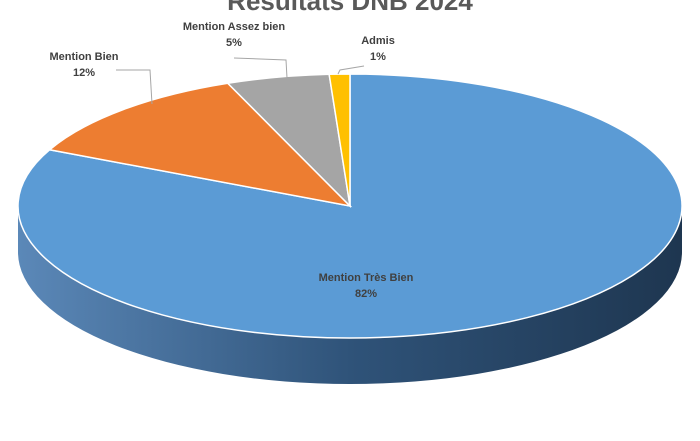 The height and width of the screenshot is (441, 700). I want to click on leader-line-mention-assez-bien, so click(260, 68).